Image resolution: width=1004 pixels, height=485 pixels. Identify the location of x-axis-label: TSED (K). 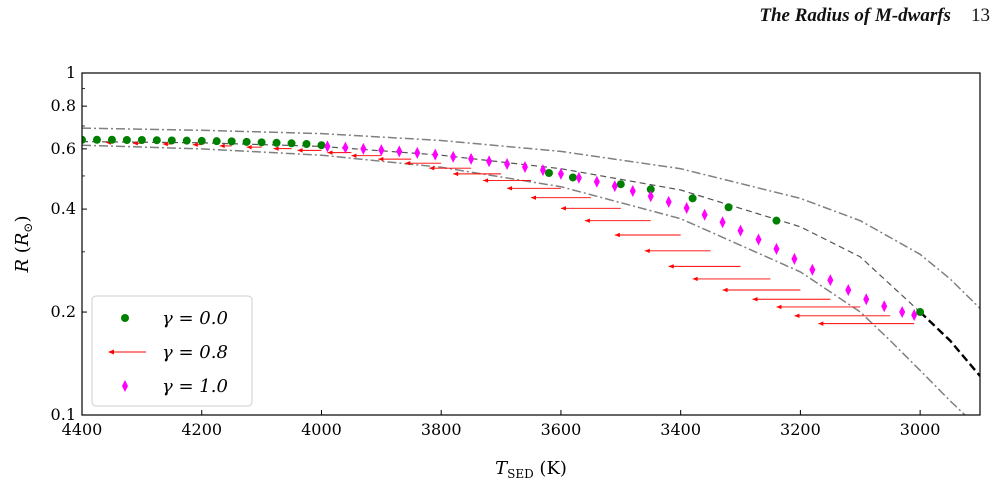
(531, 469).